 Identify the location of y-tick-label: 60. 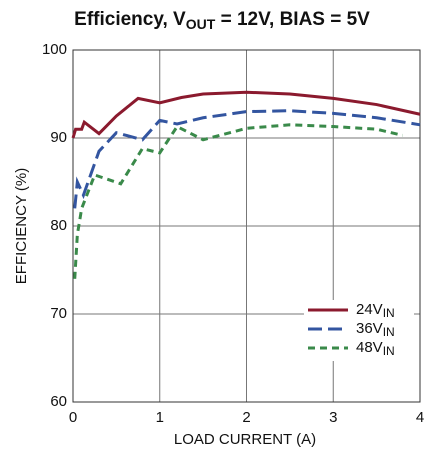
(58, 401).